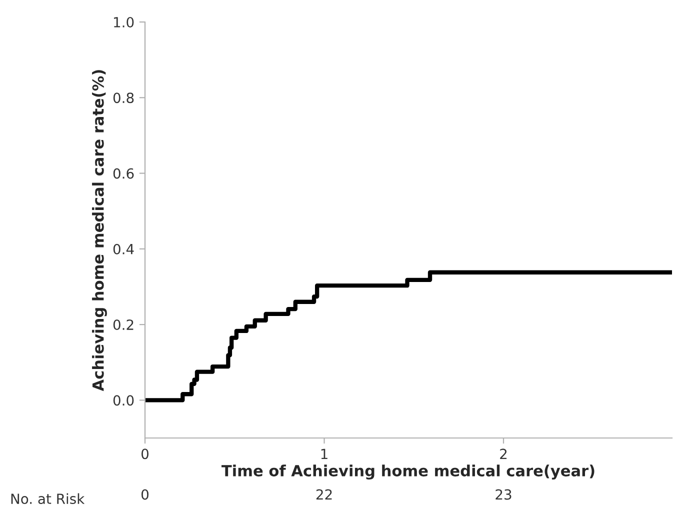 This screenshot has height=511, width=681. Describe the element at coordinates (123, 173) in the screenshot. I see `y-tick-label: 0.6` at that location.